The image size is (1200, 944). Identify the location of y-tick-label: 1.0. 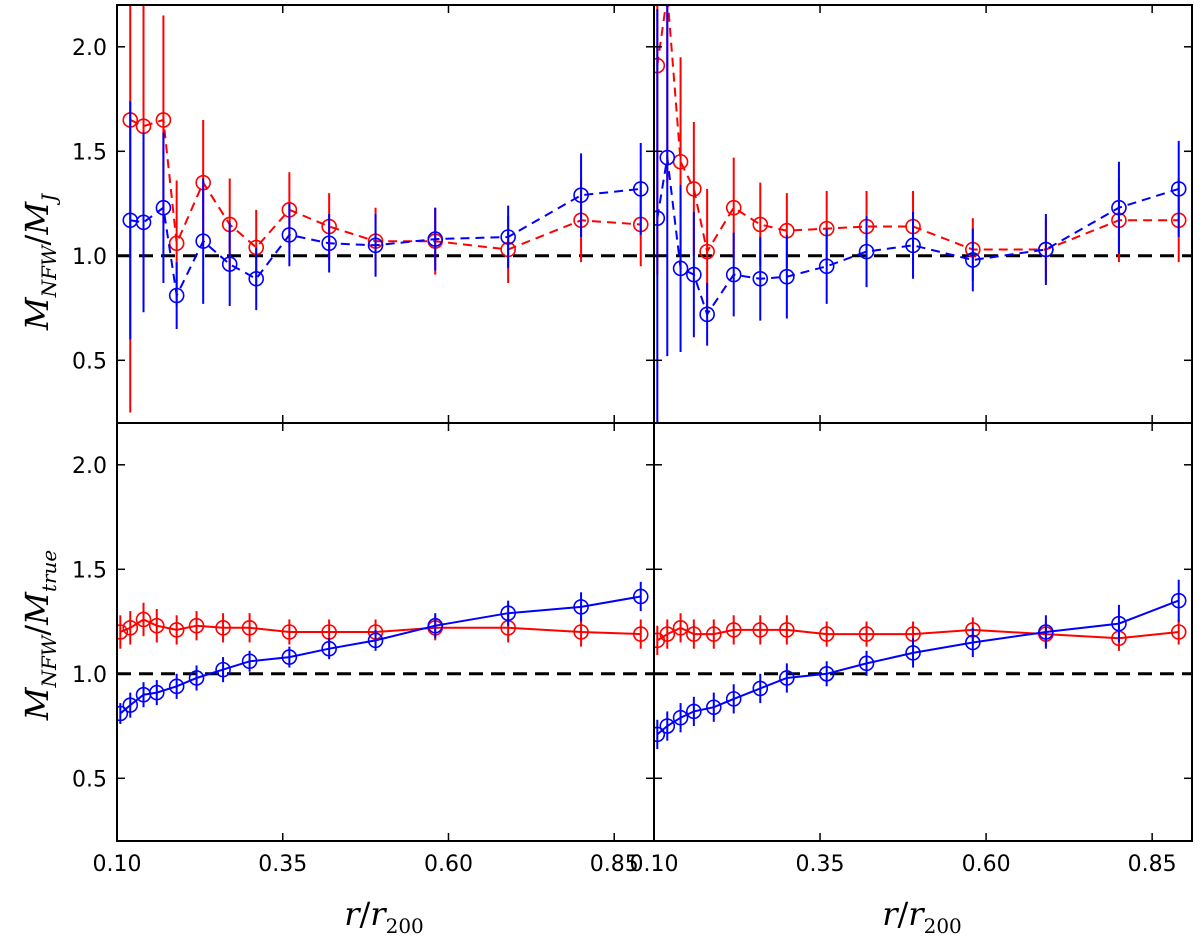
(89, 257).